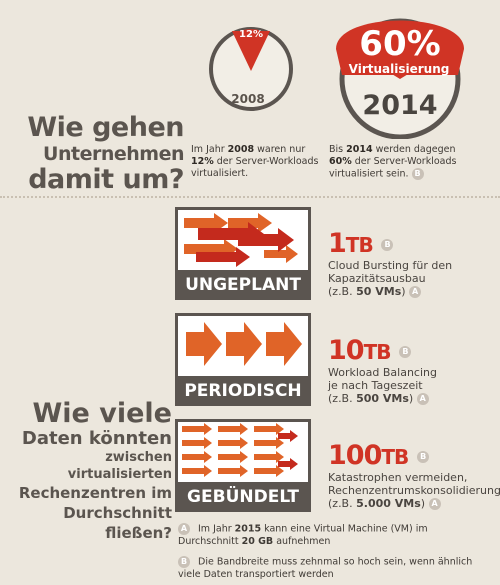  I want to click on year-2014: 2014, so click(400, 105).